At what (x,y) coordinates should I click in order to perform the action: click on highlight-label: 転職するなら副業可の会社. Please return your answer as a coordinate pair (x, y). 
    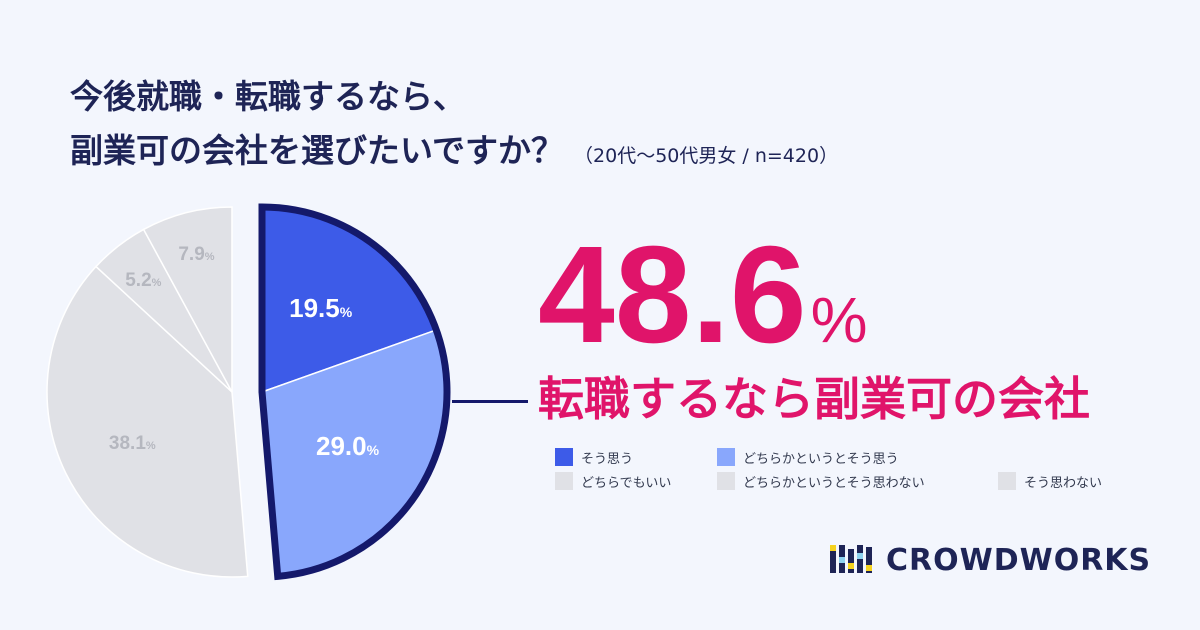
    Looking at the image, I should click on (814, 399).